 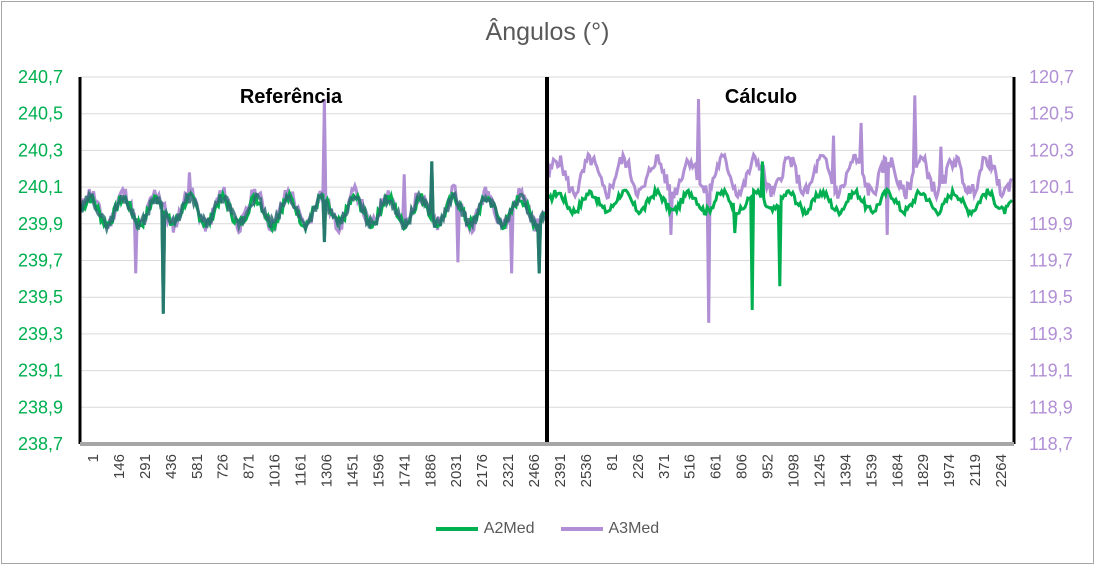 What do you see at coordinates (897, 470) in the screenshot?
I see `x-tick-label: 1684` at bounding box center [897, 470].